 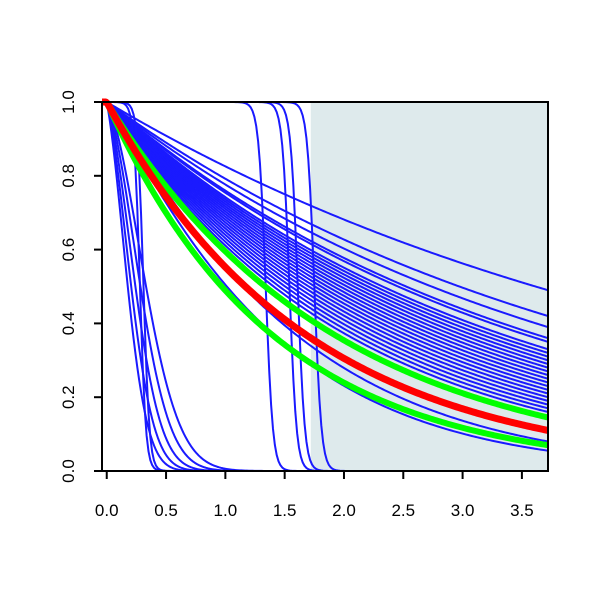 What do you see at coordinates (107, 510) in the screenshot?
I see `x-tick-label: 0.0` at bounding box center [107, 510].